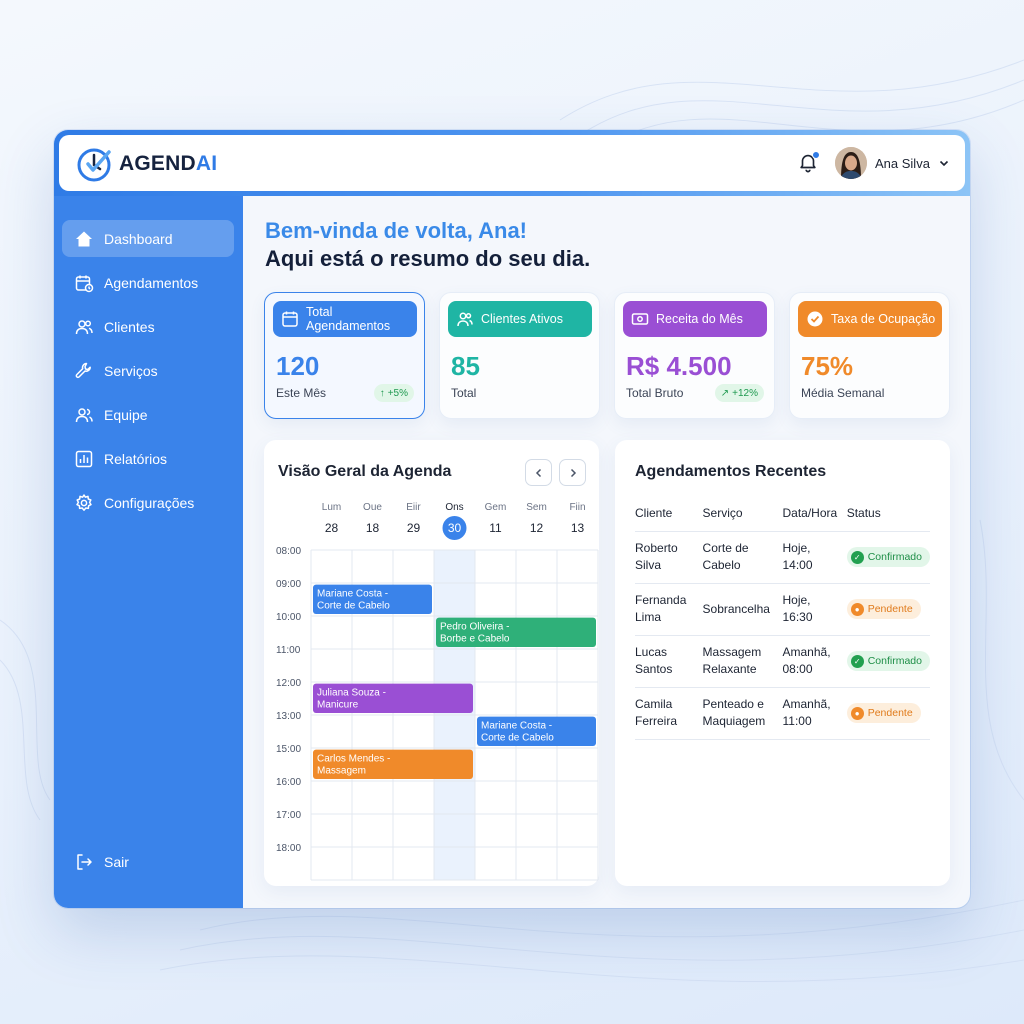  I want to click on column-header: Serviço, so click(742, 513).